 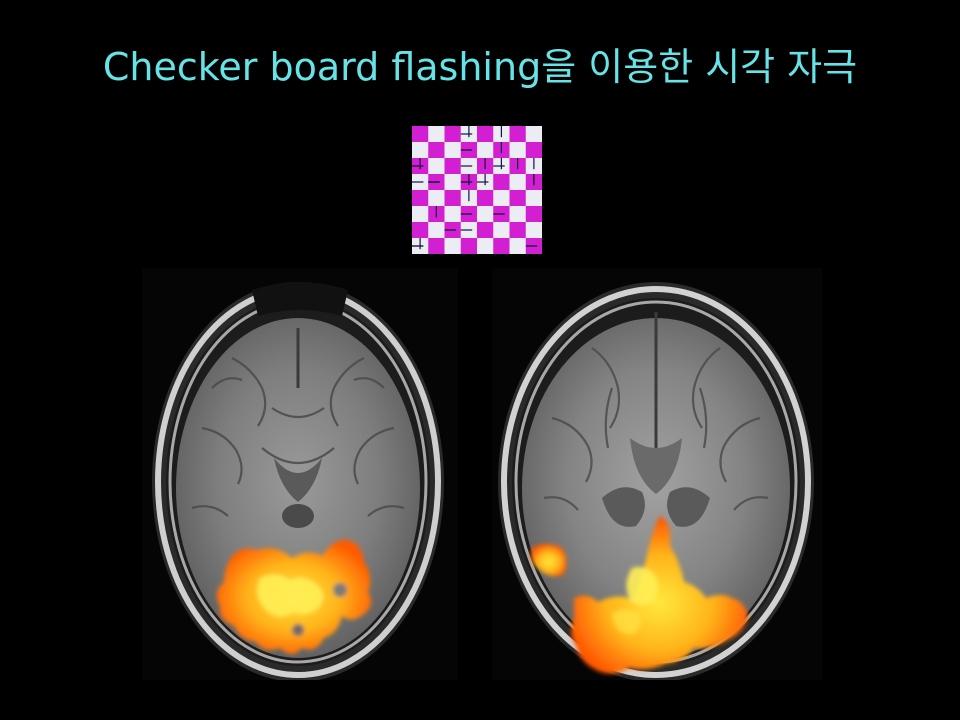 What do you see at coordinates (480, 67) in the screenshot?
I see `slide-title: Checker board flashing을 이용한 시각 자극` at bounding box center [480, 67].